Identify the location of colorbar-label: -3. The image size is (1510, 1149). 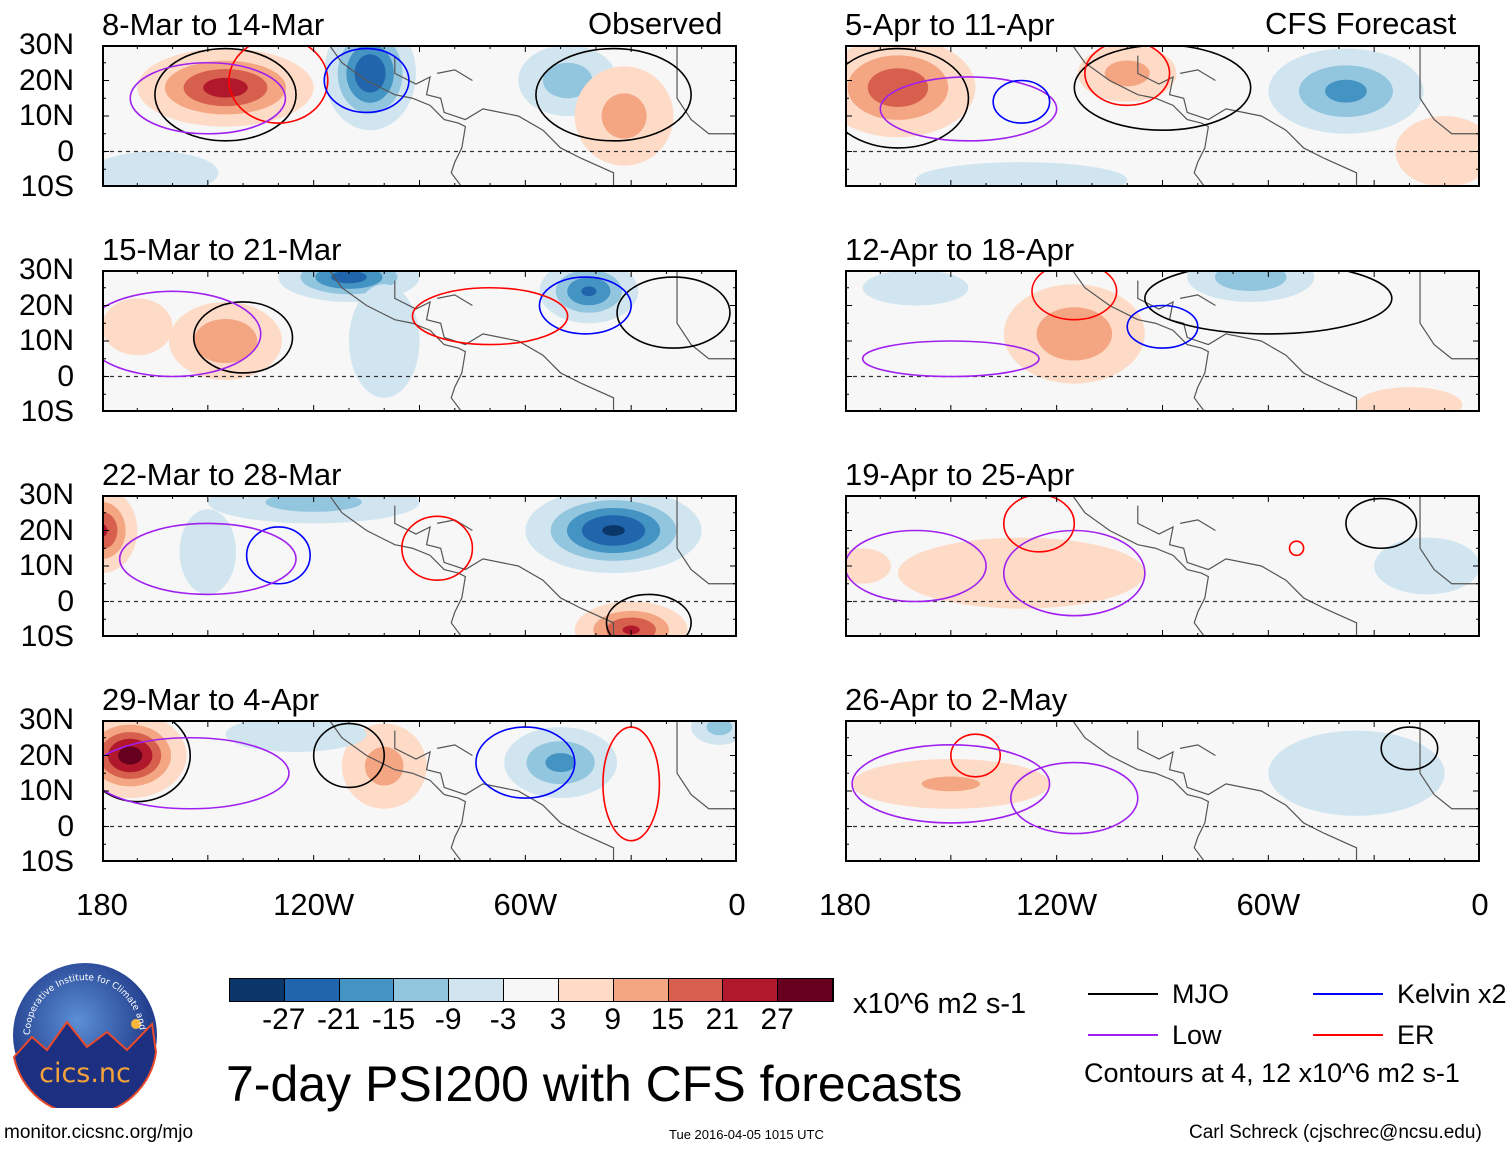
(503, 1019).